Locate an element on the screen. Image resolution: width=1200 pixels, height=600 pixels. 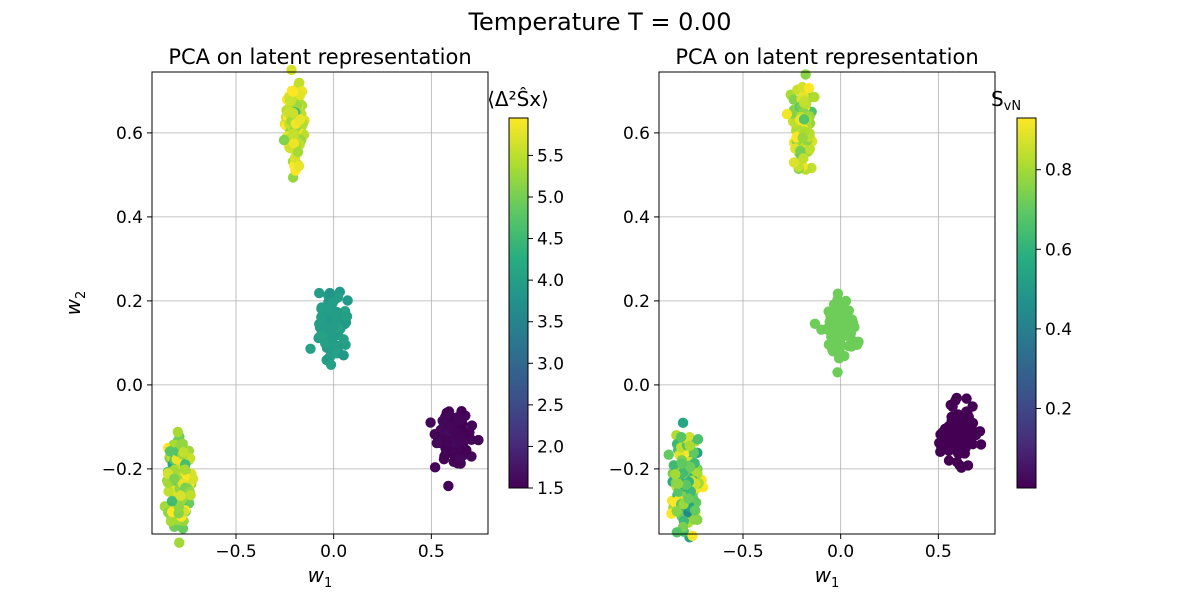
figure-suptitle: Temperature T = 0.00 is located at coordinates (599, 22).